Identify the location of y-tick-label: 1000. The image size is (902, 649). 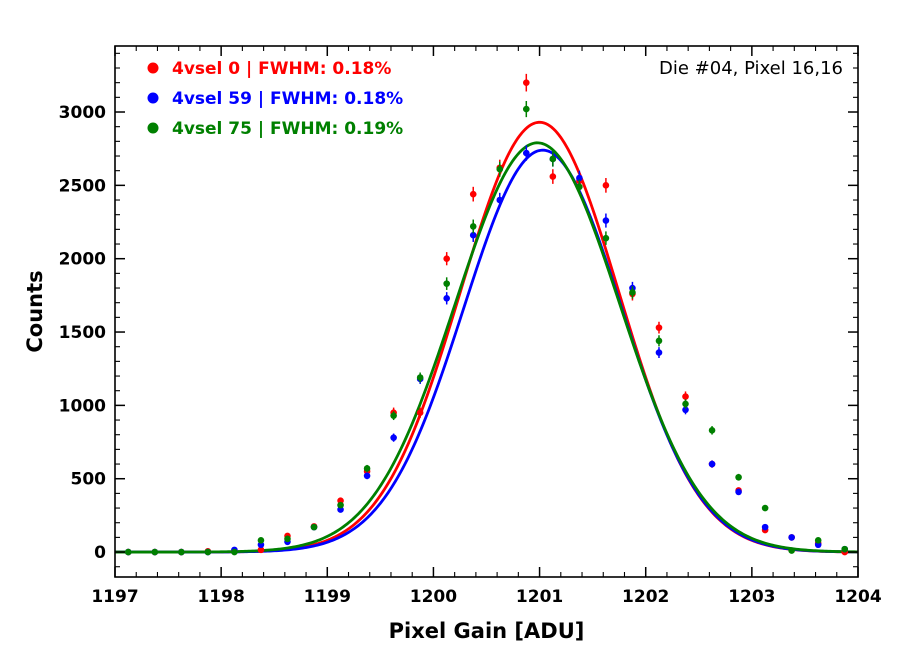
(82, 406).